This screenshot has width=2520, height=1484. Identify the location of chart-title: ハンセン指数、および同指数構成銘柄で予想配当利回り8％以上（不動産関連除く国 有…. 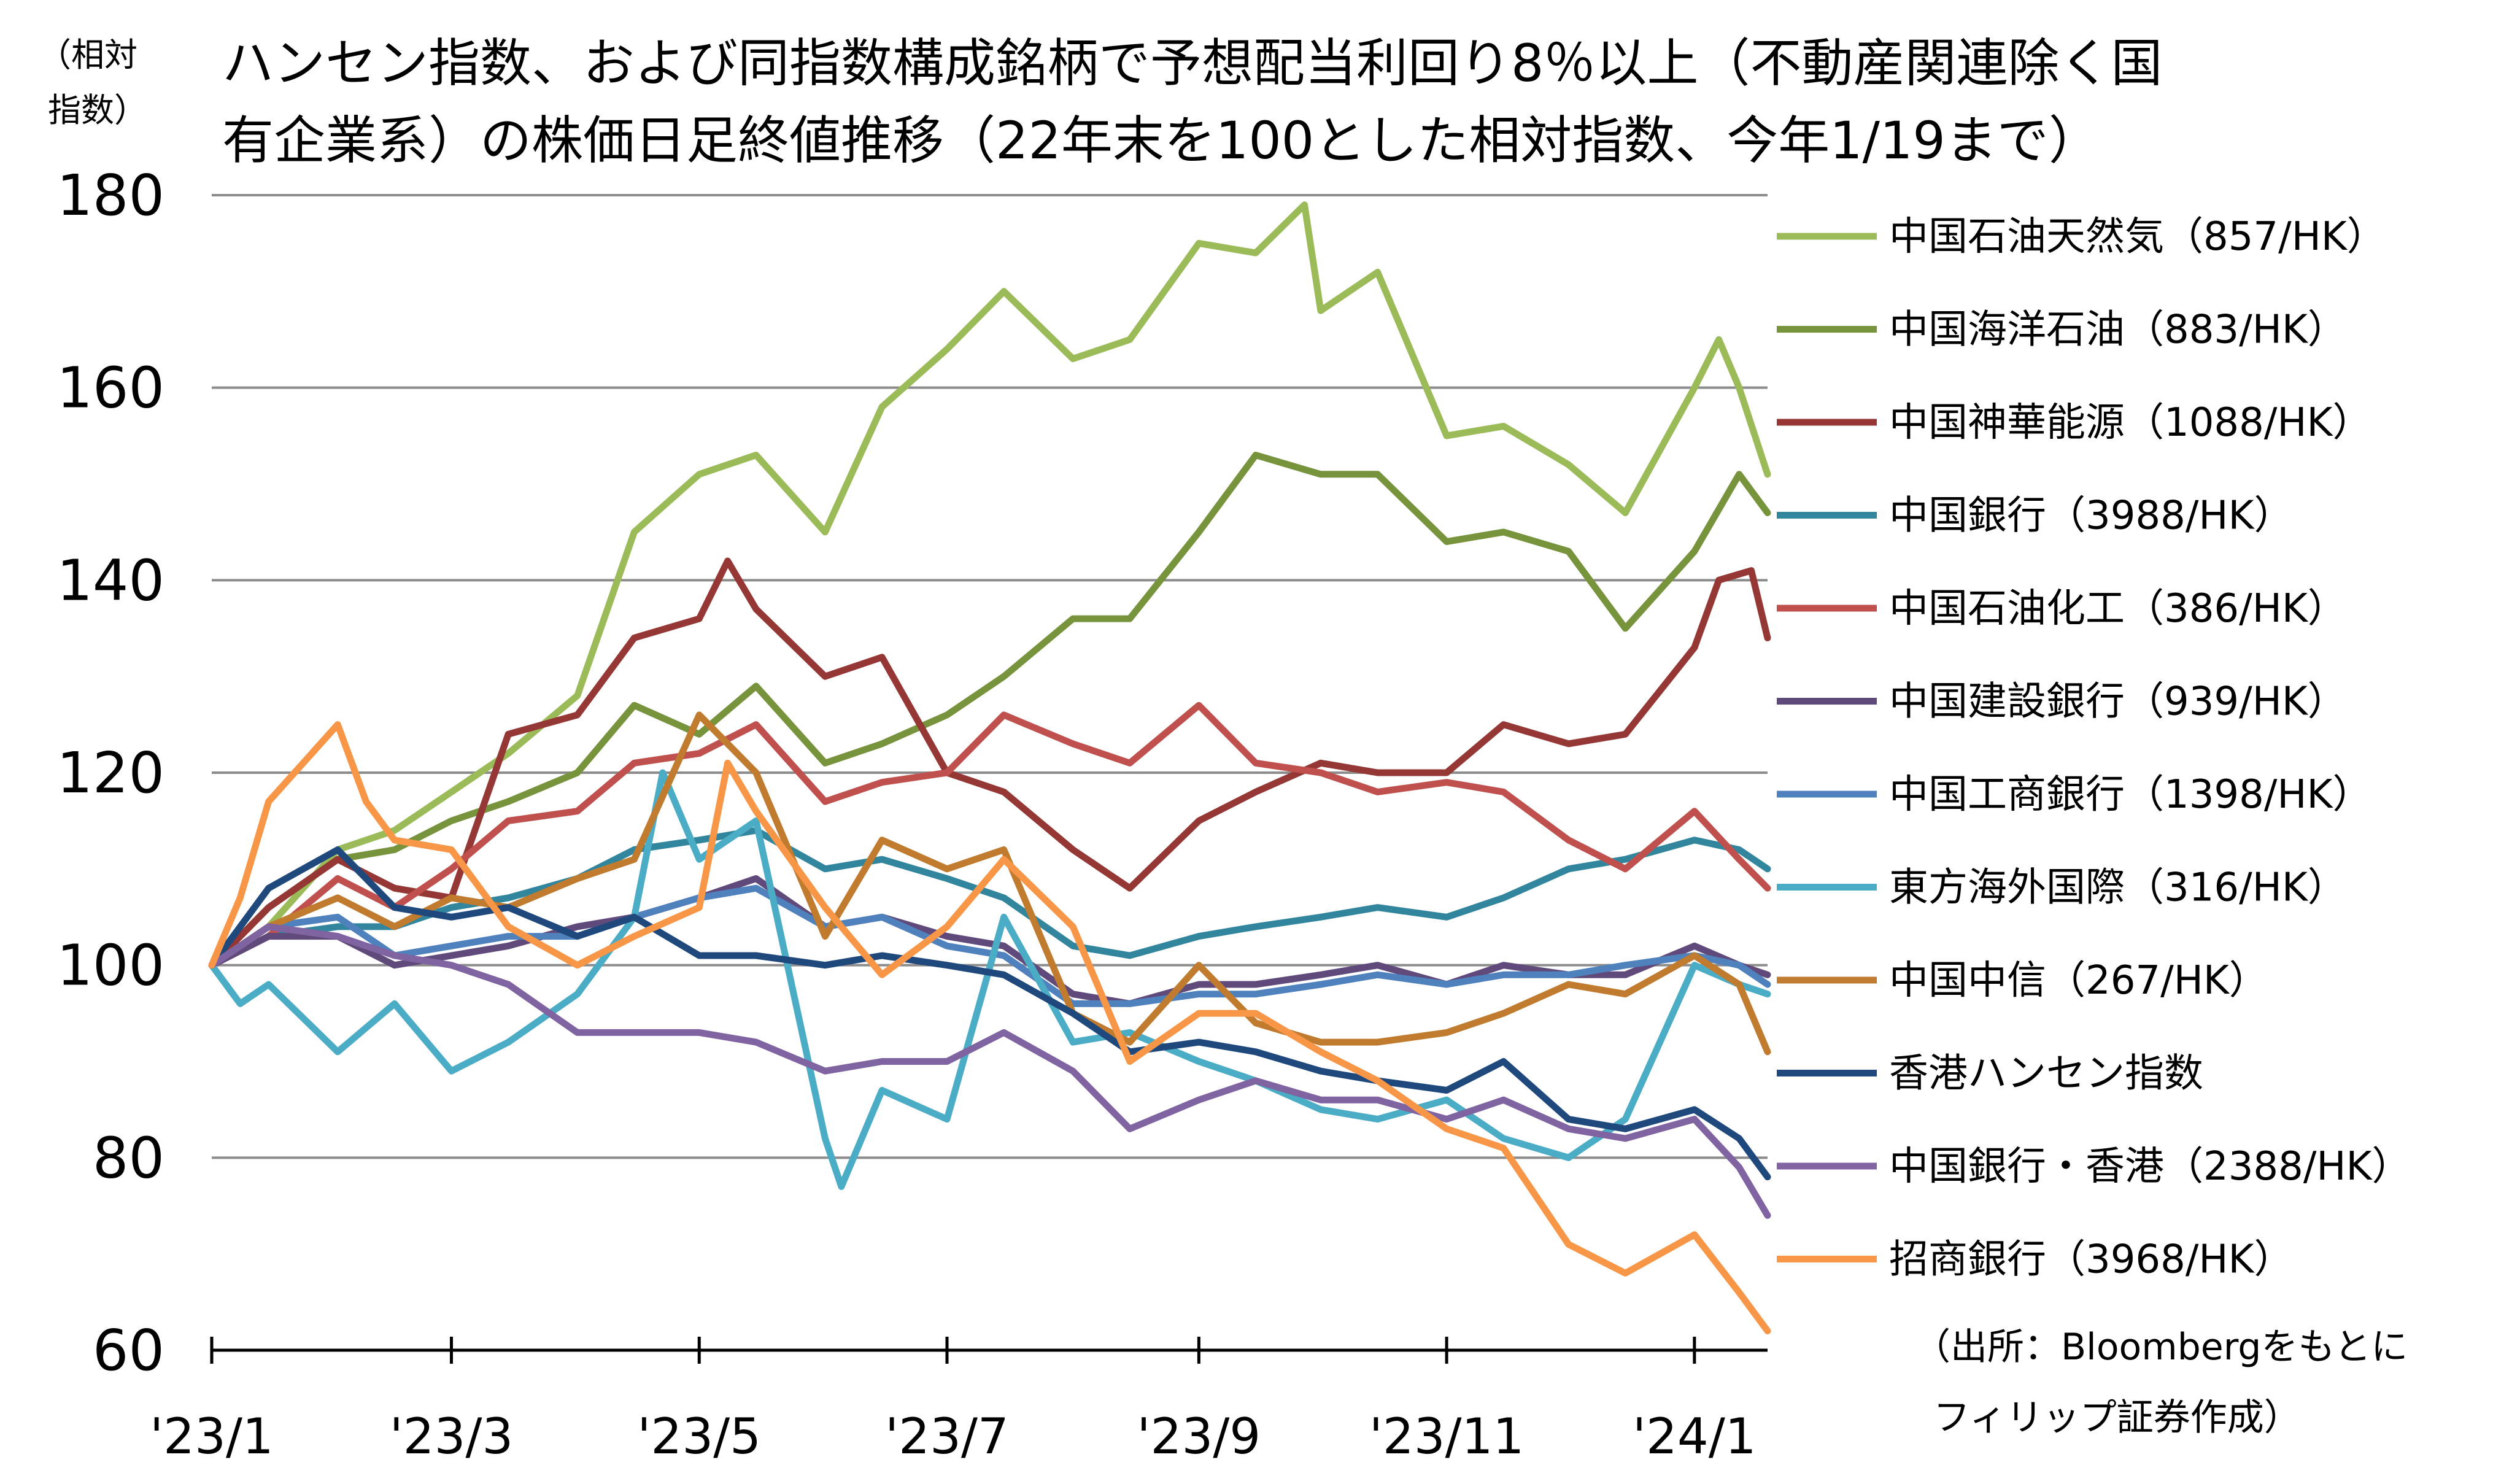
(1192, 102).